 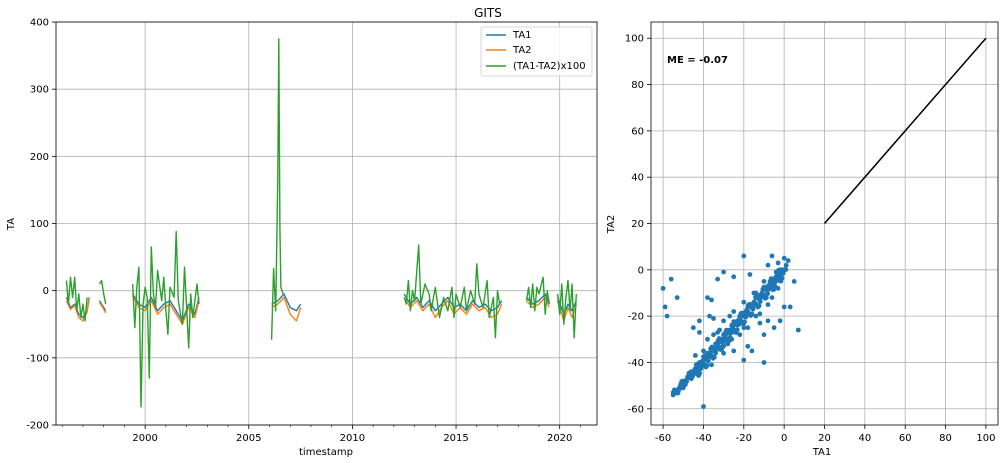 I want to click on timeseries-y-ticks: -200 -100 0 100 200 300 400, so click(x=41, y=225).